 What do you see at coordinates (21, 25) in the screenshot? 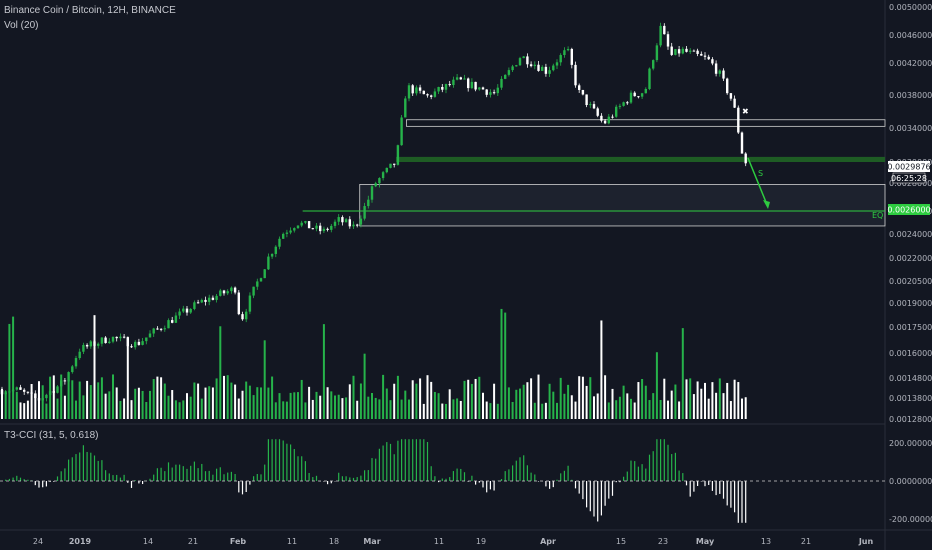
I see `volume-legend: Vol (20)` at bounding box center [21, 25].